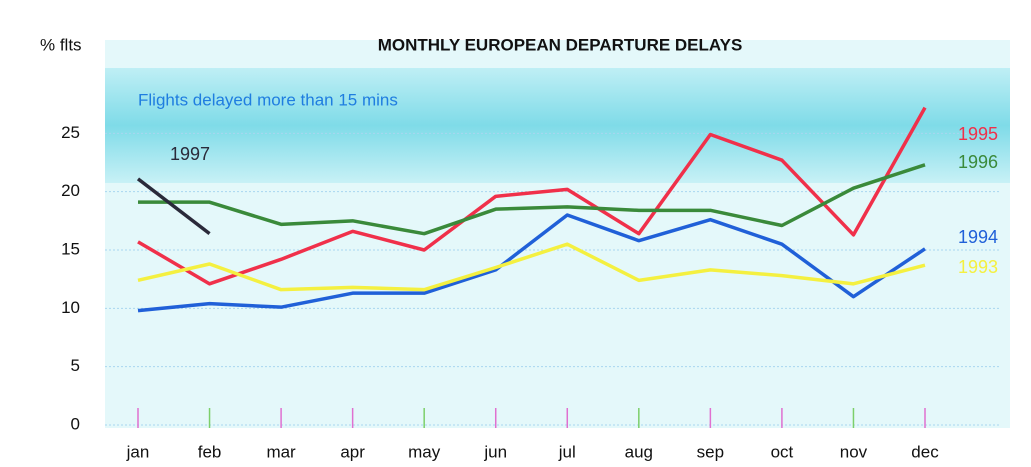 The width and height of the screenshot is (1031, 467). I want to click on y-tick-label: 25, so click(70, 132).